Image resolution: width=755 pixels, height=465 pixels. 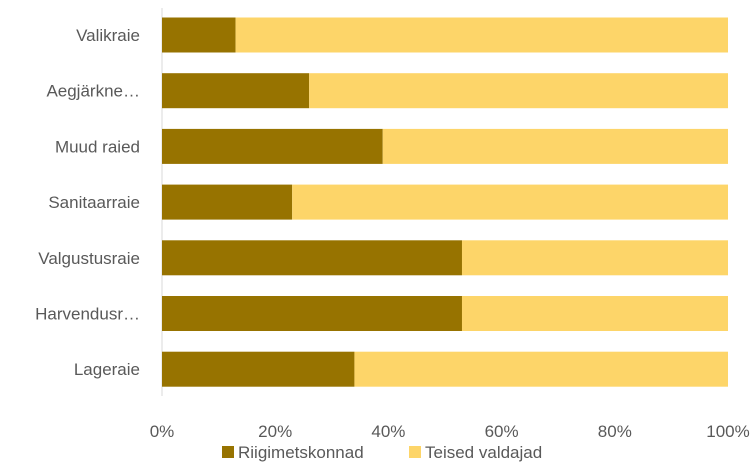 What do you see at coordinates (727, 431) in the screenshot?
I see `x-tick-label-5: 100%` at bounding box center [727, 431].